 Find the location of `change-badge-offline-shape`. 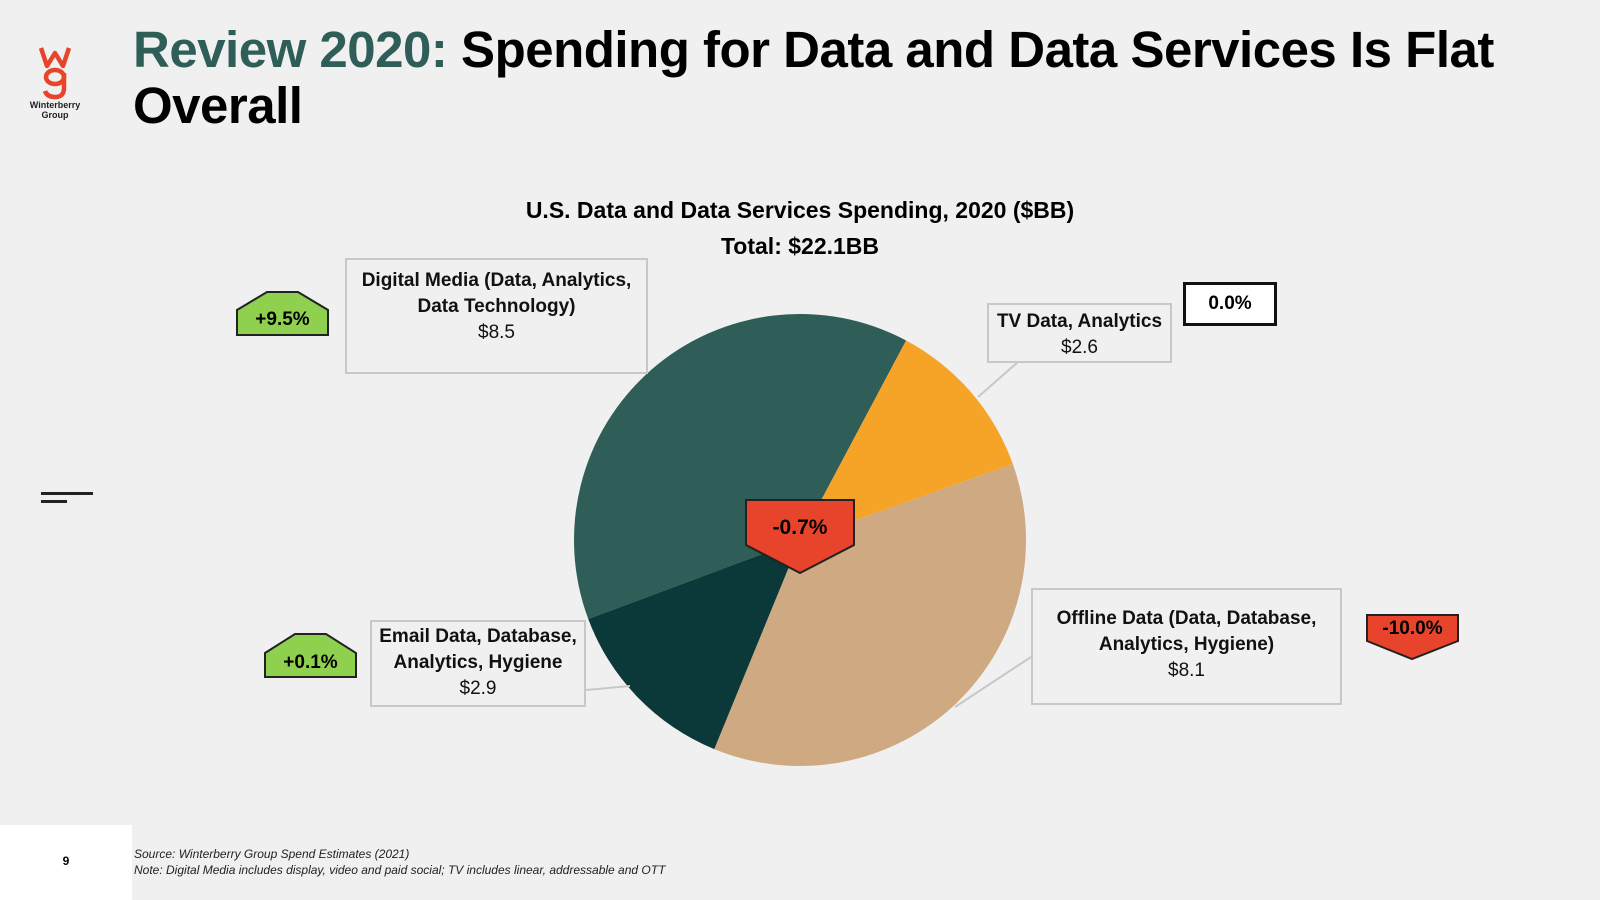

change-badge-offline-shape is located at coordinates (1412, 637).